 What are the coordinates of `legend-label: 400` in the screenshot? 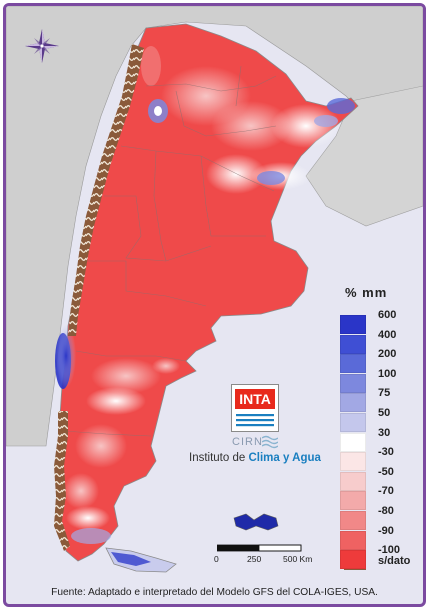 It's located at (387, 334).